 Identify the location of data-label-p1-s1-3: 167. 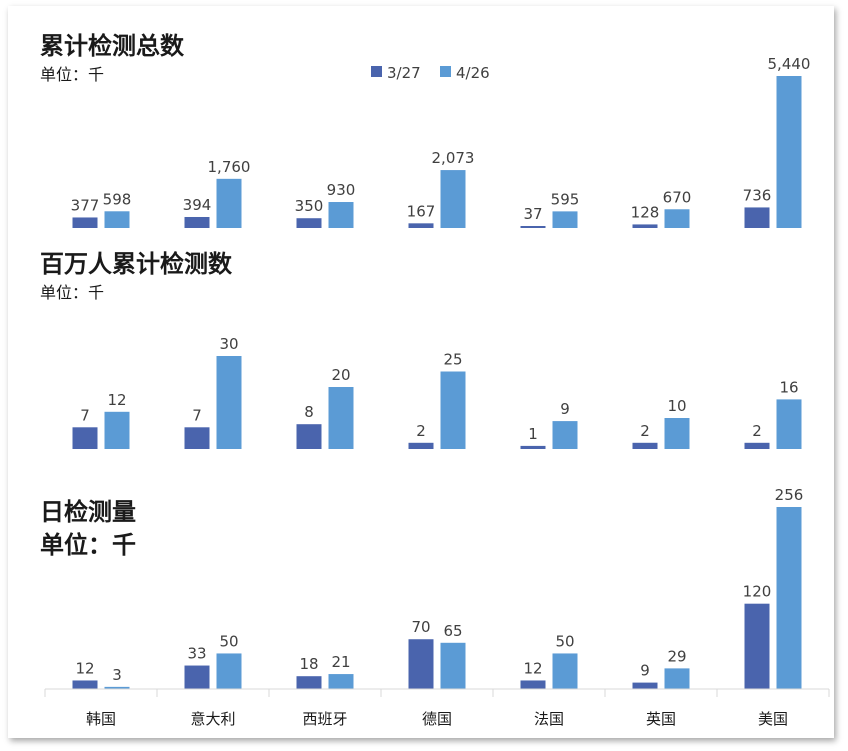
(421, 211).